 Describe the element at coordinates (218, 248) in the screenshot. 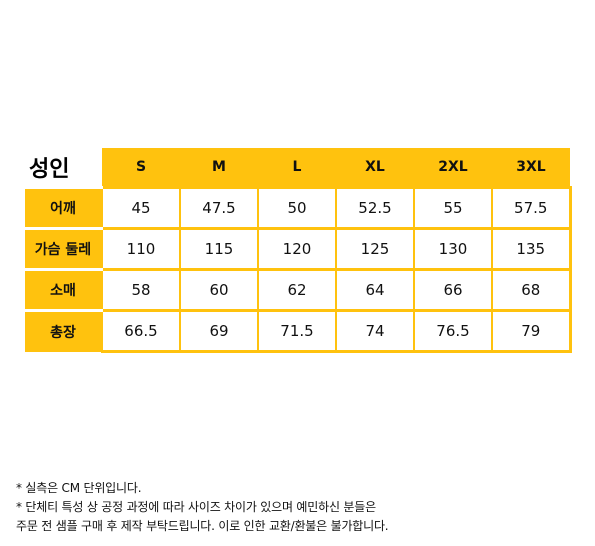

I see `table-cell: 115` at that location.